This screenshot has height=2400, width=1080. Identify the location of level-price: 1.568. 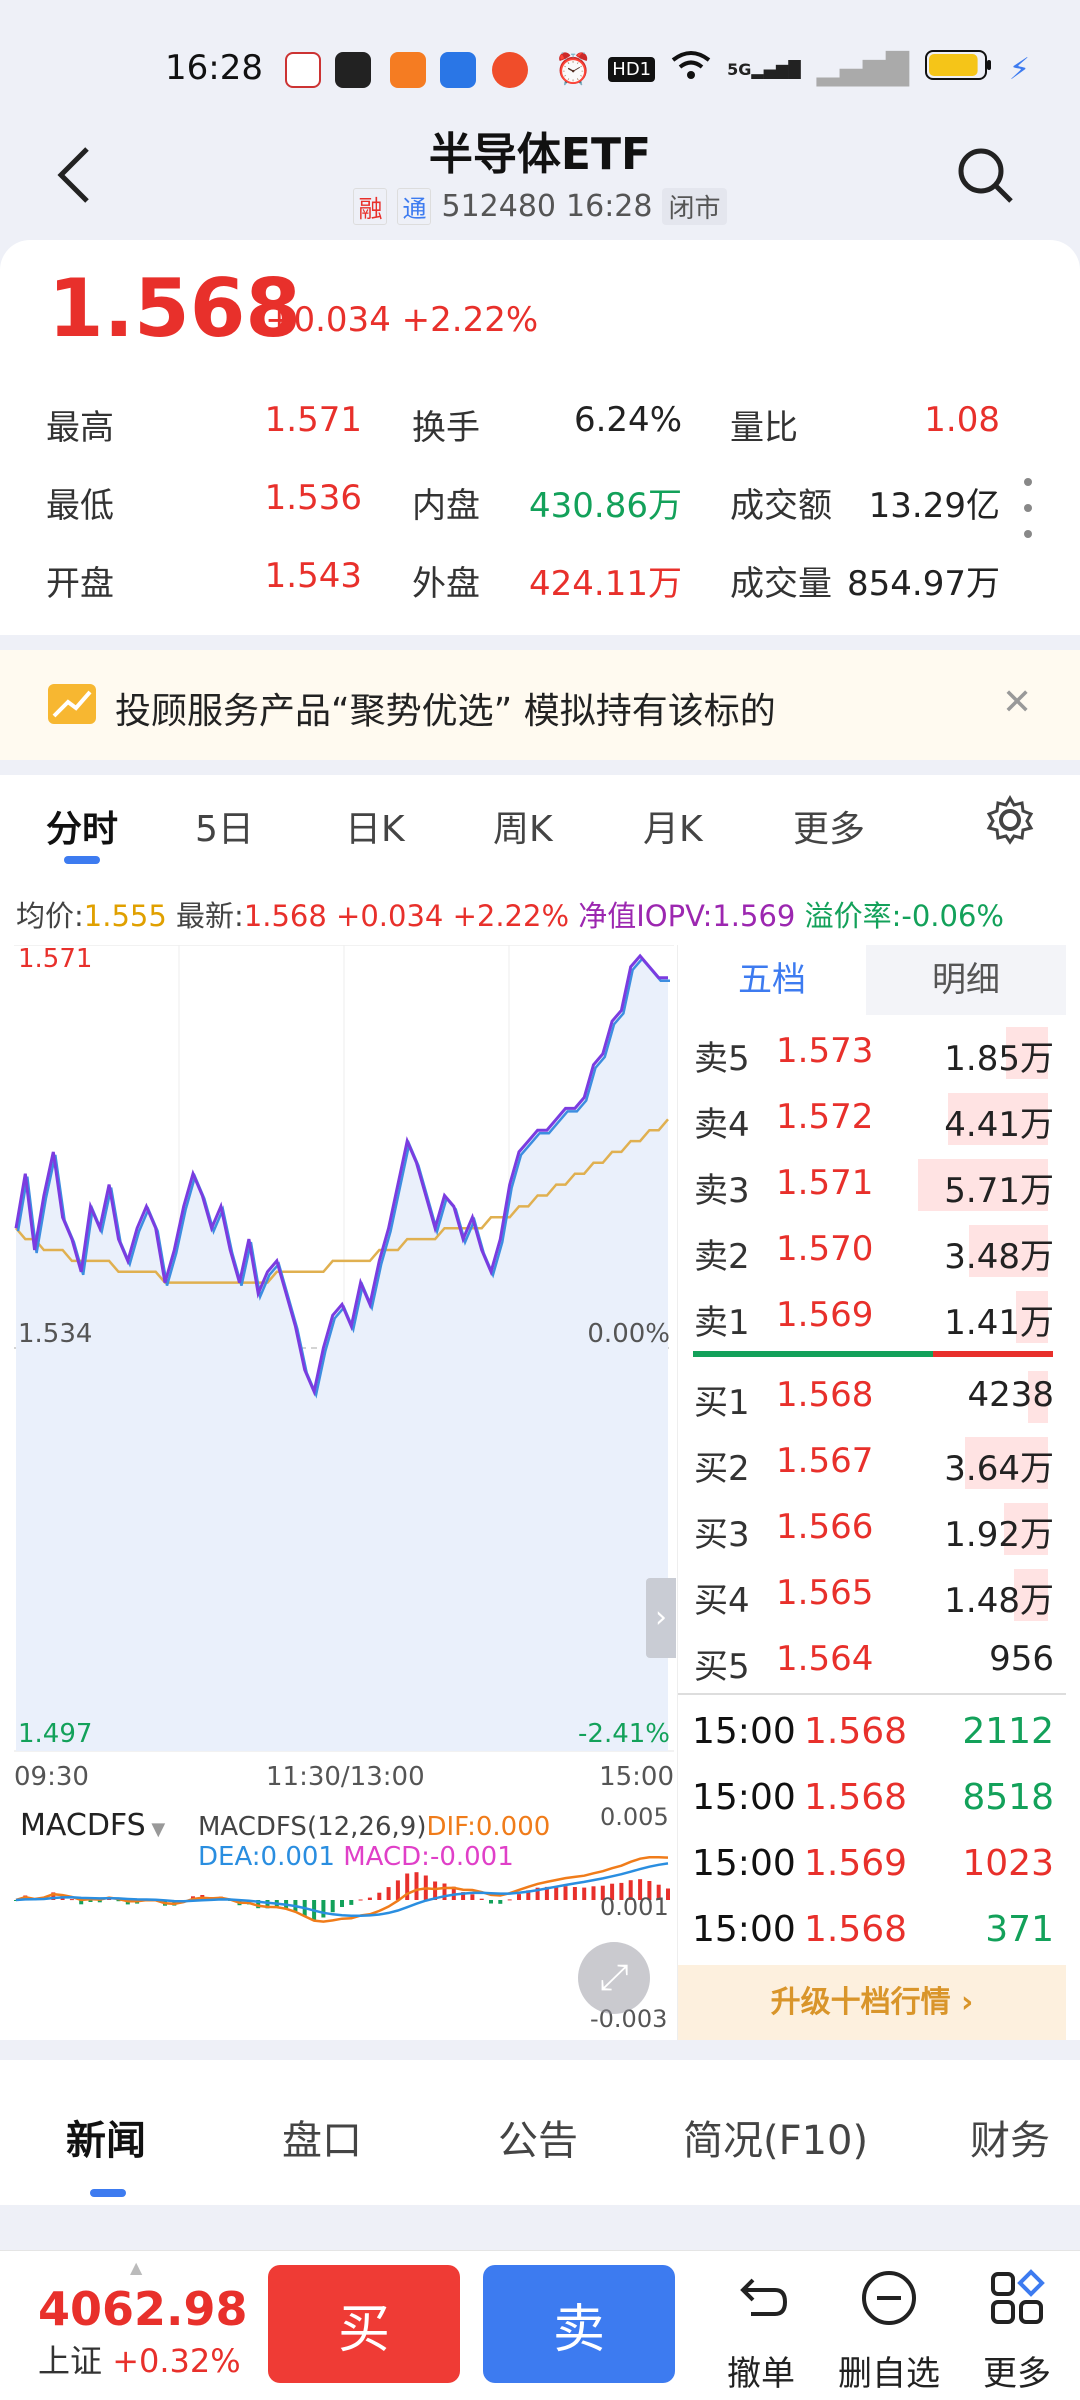
(825, 1395).